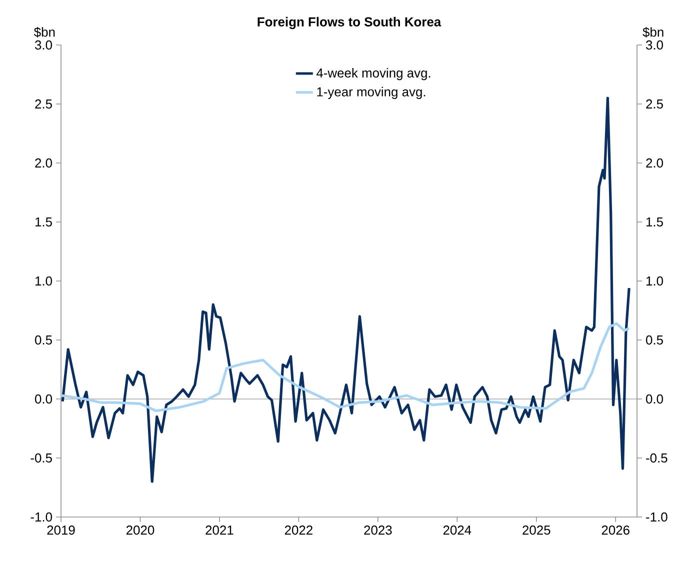 The height and width of the screenshot is (567, 700). What do you see at coordinates (654, 340) in the screenshot?
I see `y2-tick-label: 0.5` at bounding box center [654, 340].